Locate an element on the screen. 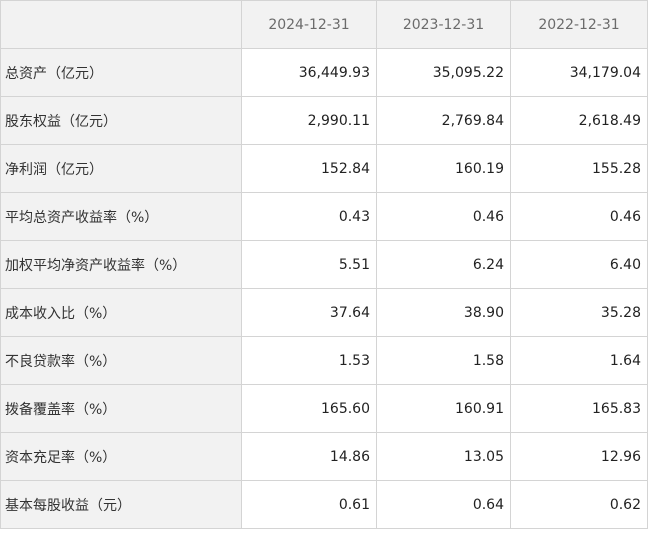 The image size is (653, 533). table-cell: 0.64 is located at coordinates (443, 504).